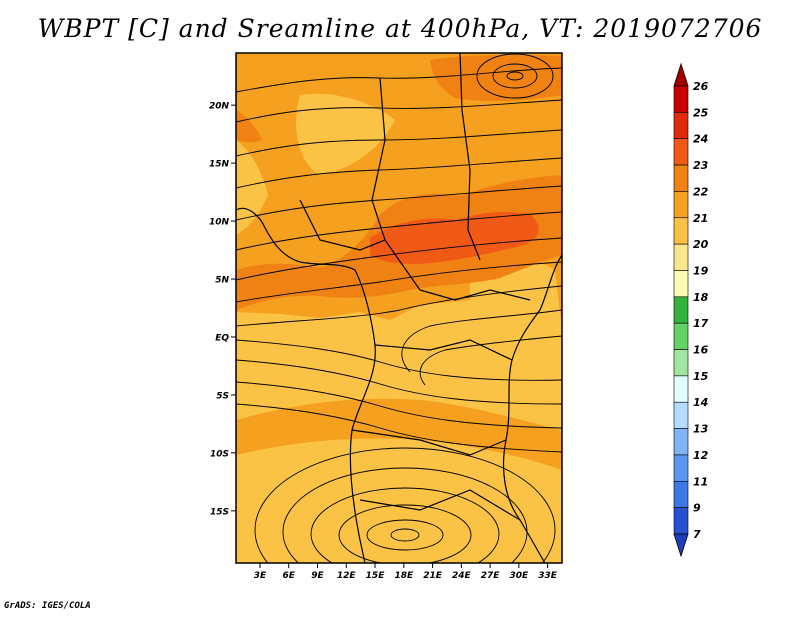 This screenshot has height=618, width=800. What do you see at coordinates (700, 139) in the screenshot?
I see `colorbar-label: 24` at bounding box center [700, 139].